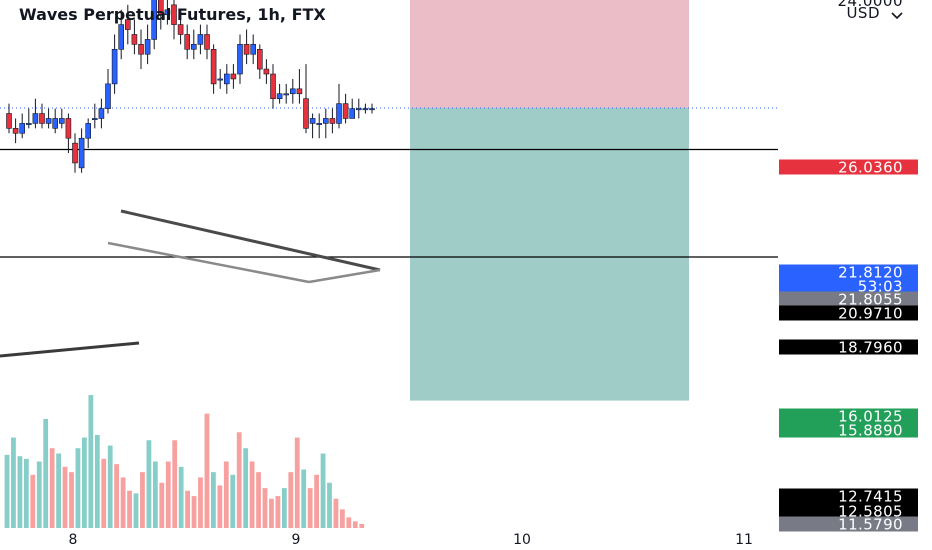 The width and height of the screenshot is (932, 550). Describe the element at coordinates (250, 240) in the screenshot. I see `triangle-upper-trendline` at that location.